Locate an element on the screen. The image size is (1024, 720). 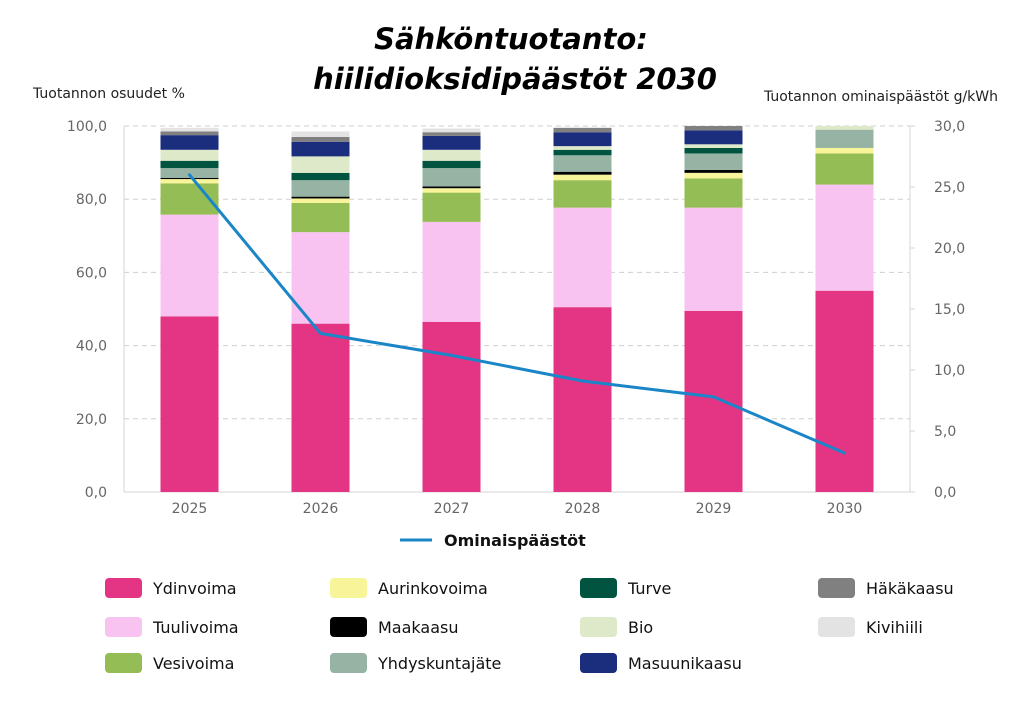
x-tick-label: 2028 is located at coordinates (583, 509).